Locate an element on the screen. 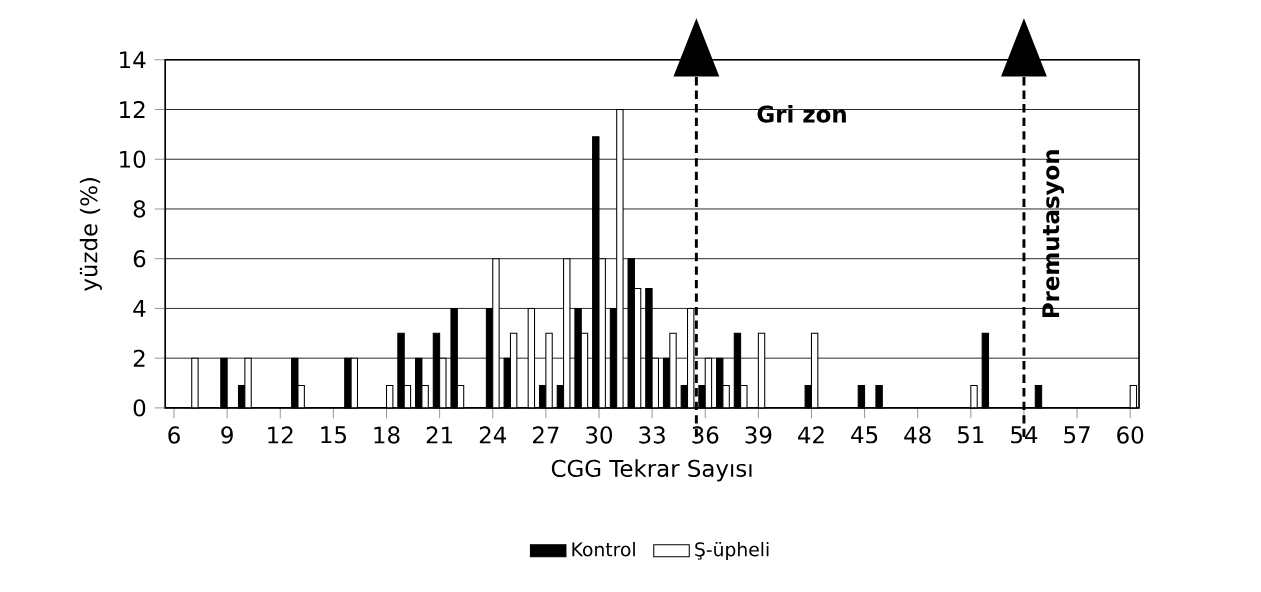  y-tick-label: 14 is located at coordinates (133, 60).